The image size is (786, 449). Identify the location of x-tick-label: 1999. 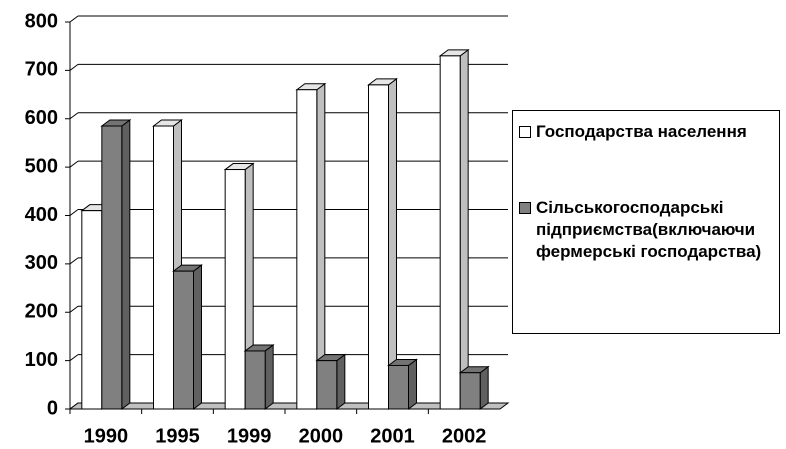
(249, 436).